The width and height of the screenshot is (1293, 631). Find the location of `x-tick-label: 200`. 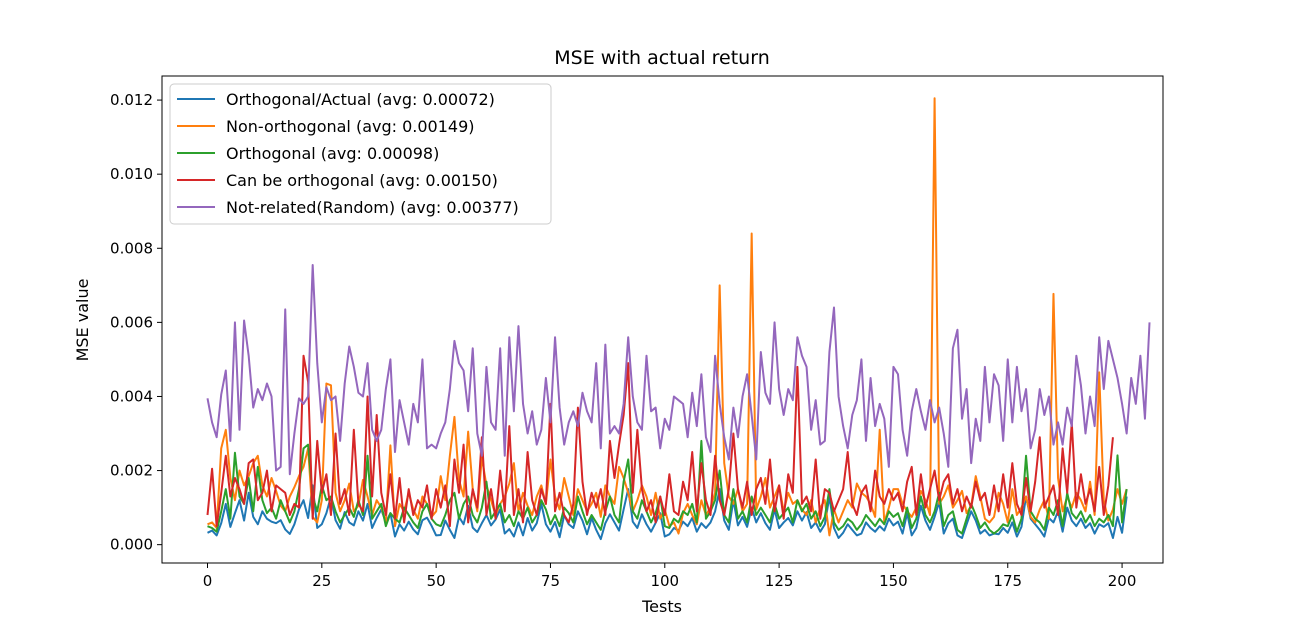

x-tick-label: 200 is located at coordinates (1122, 581).